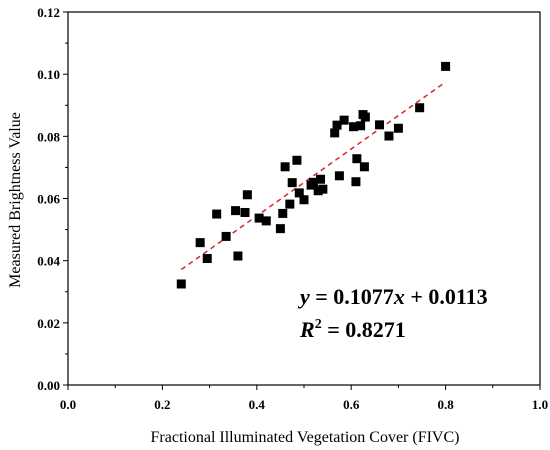 The height and width of the screenshot is (450, 550). What do you see at coordinates (257, 404) in the screenshot?
I see `x-tick-label: 0.4` at bounding box center [257, 404].